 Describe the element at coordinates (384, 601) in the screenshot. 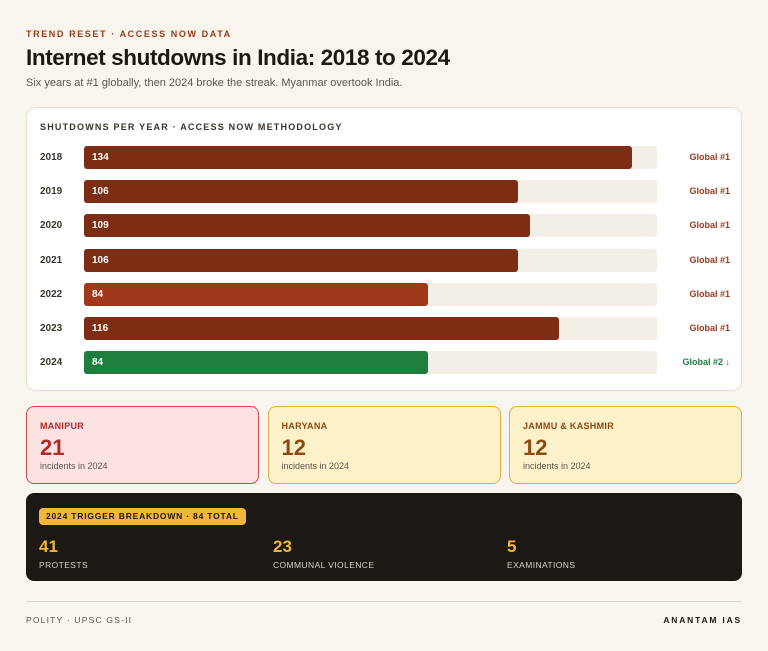

I see `footer-divider` at that location.